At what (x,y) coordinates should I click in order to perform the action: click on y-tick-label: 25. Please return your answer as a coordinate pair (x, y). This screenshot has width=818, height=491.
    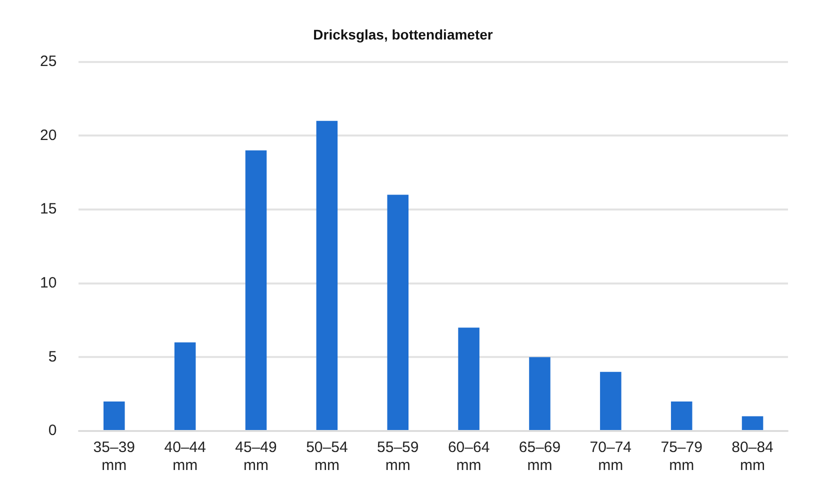
    Looking at the image, I should click on (48, 61).